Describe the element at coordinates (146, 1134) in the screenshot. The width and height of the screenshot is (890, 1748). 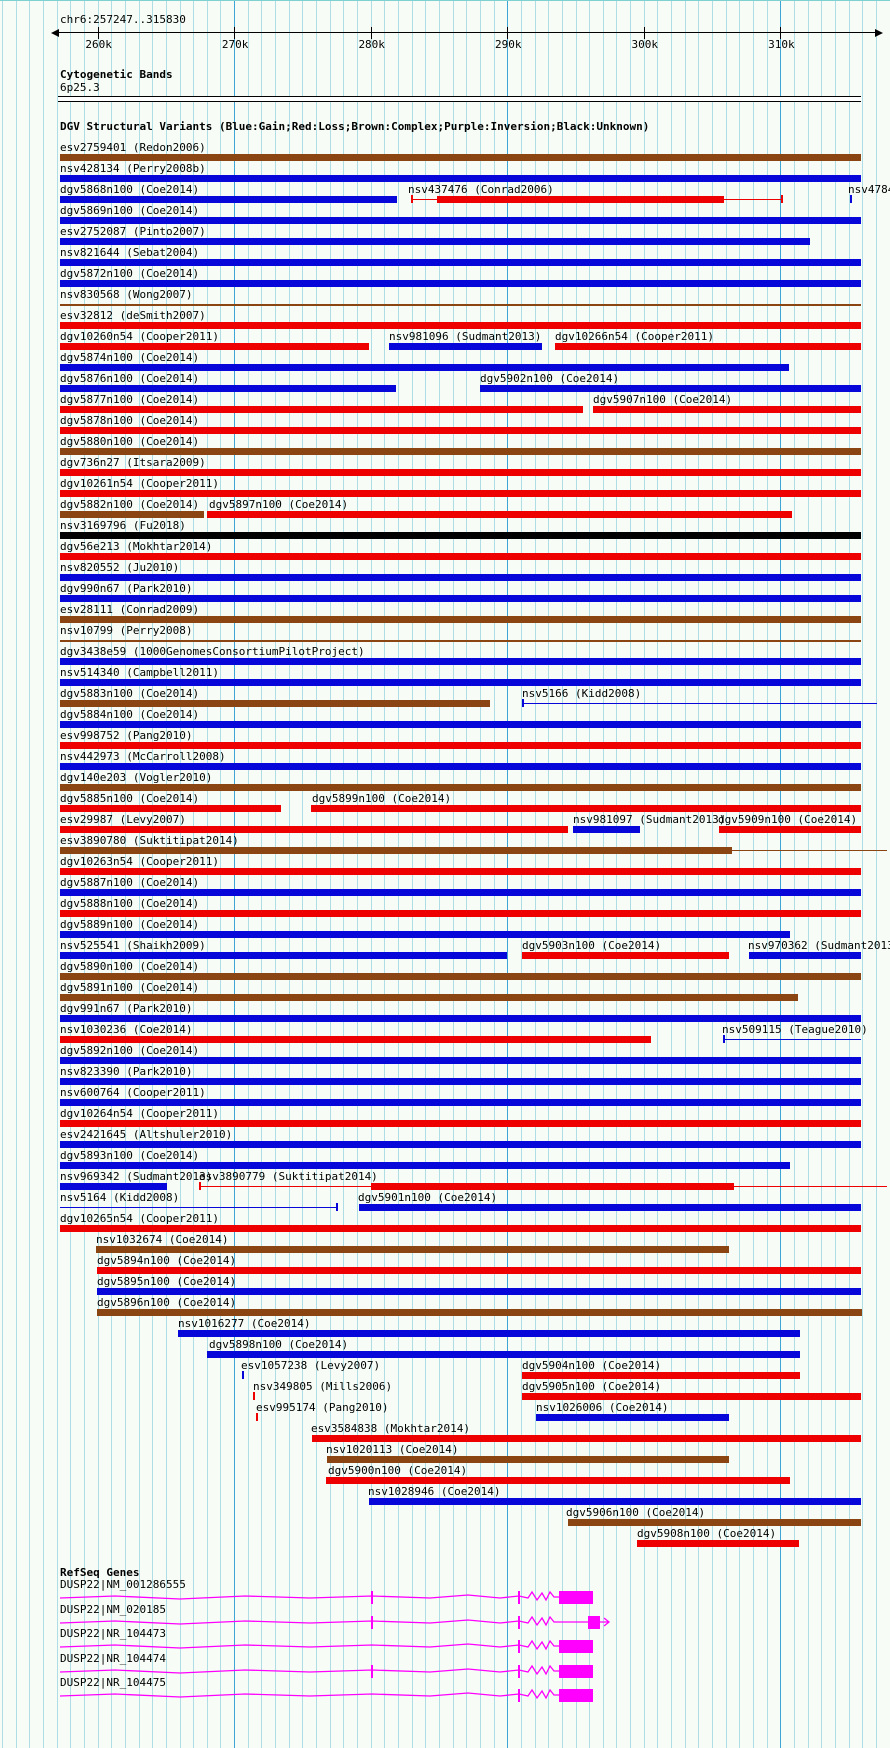
I see `variant-label: esv2421645 (Altshuler2010)` at that location.